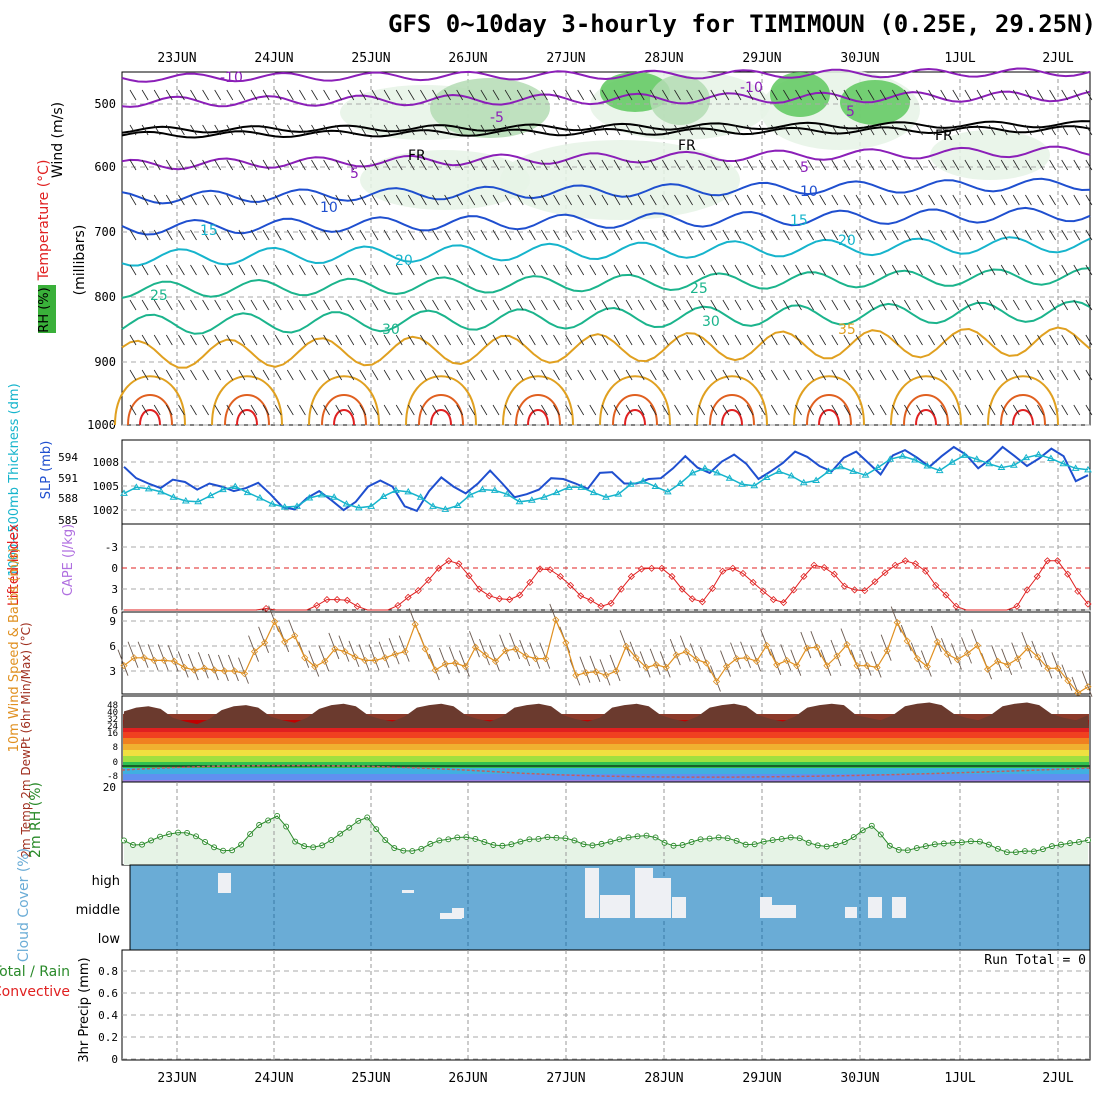 The image size is (1100, 1100). I want to click on isotherm, so click(606, 127).